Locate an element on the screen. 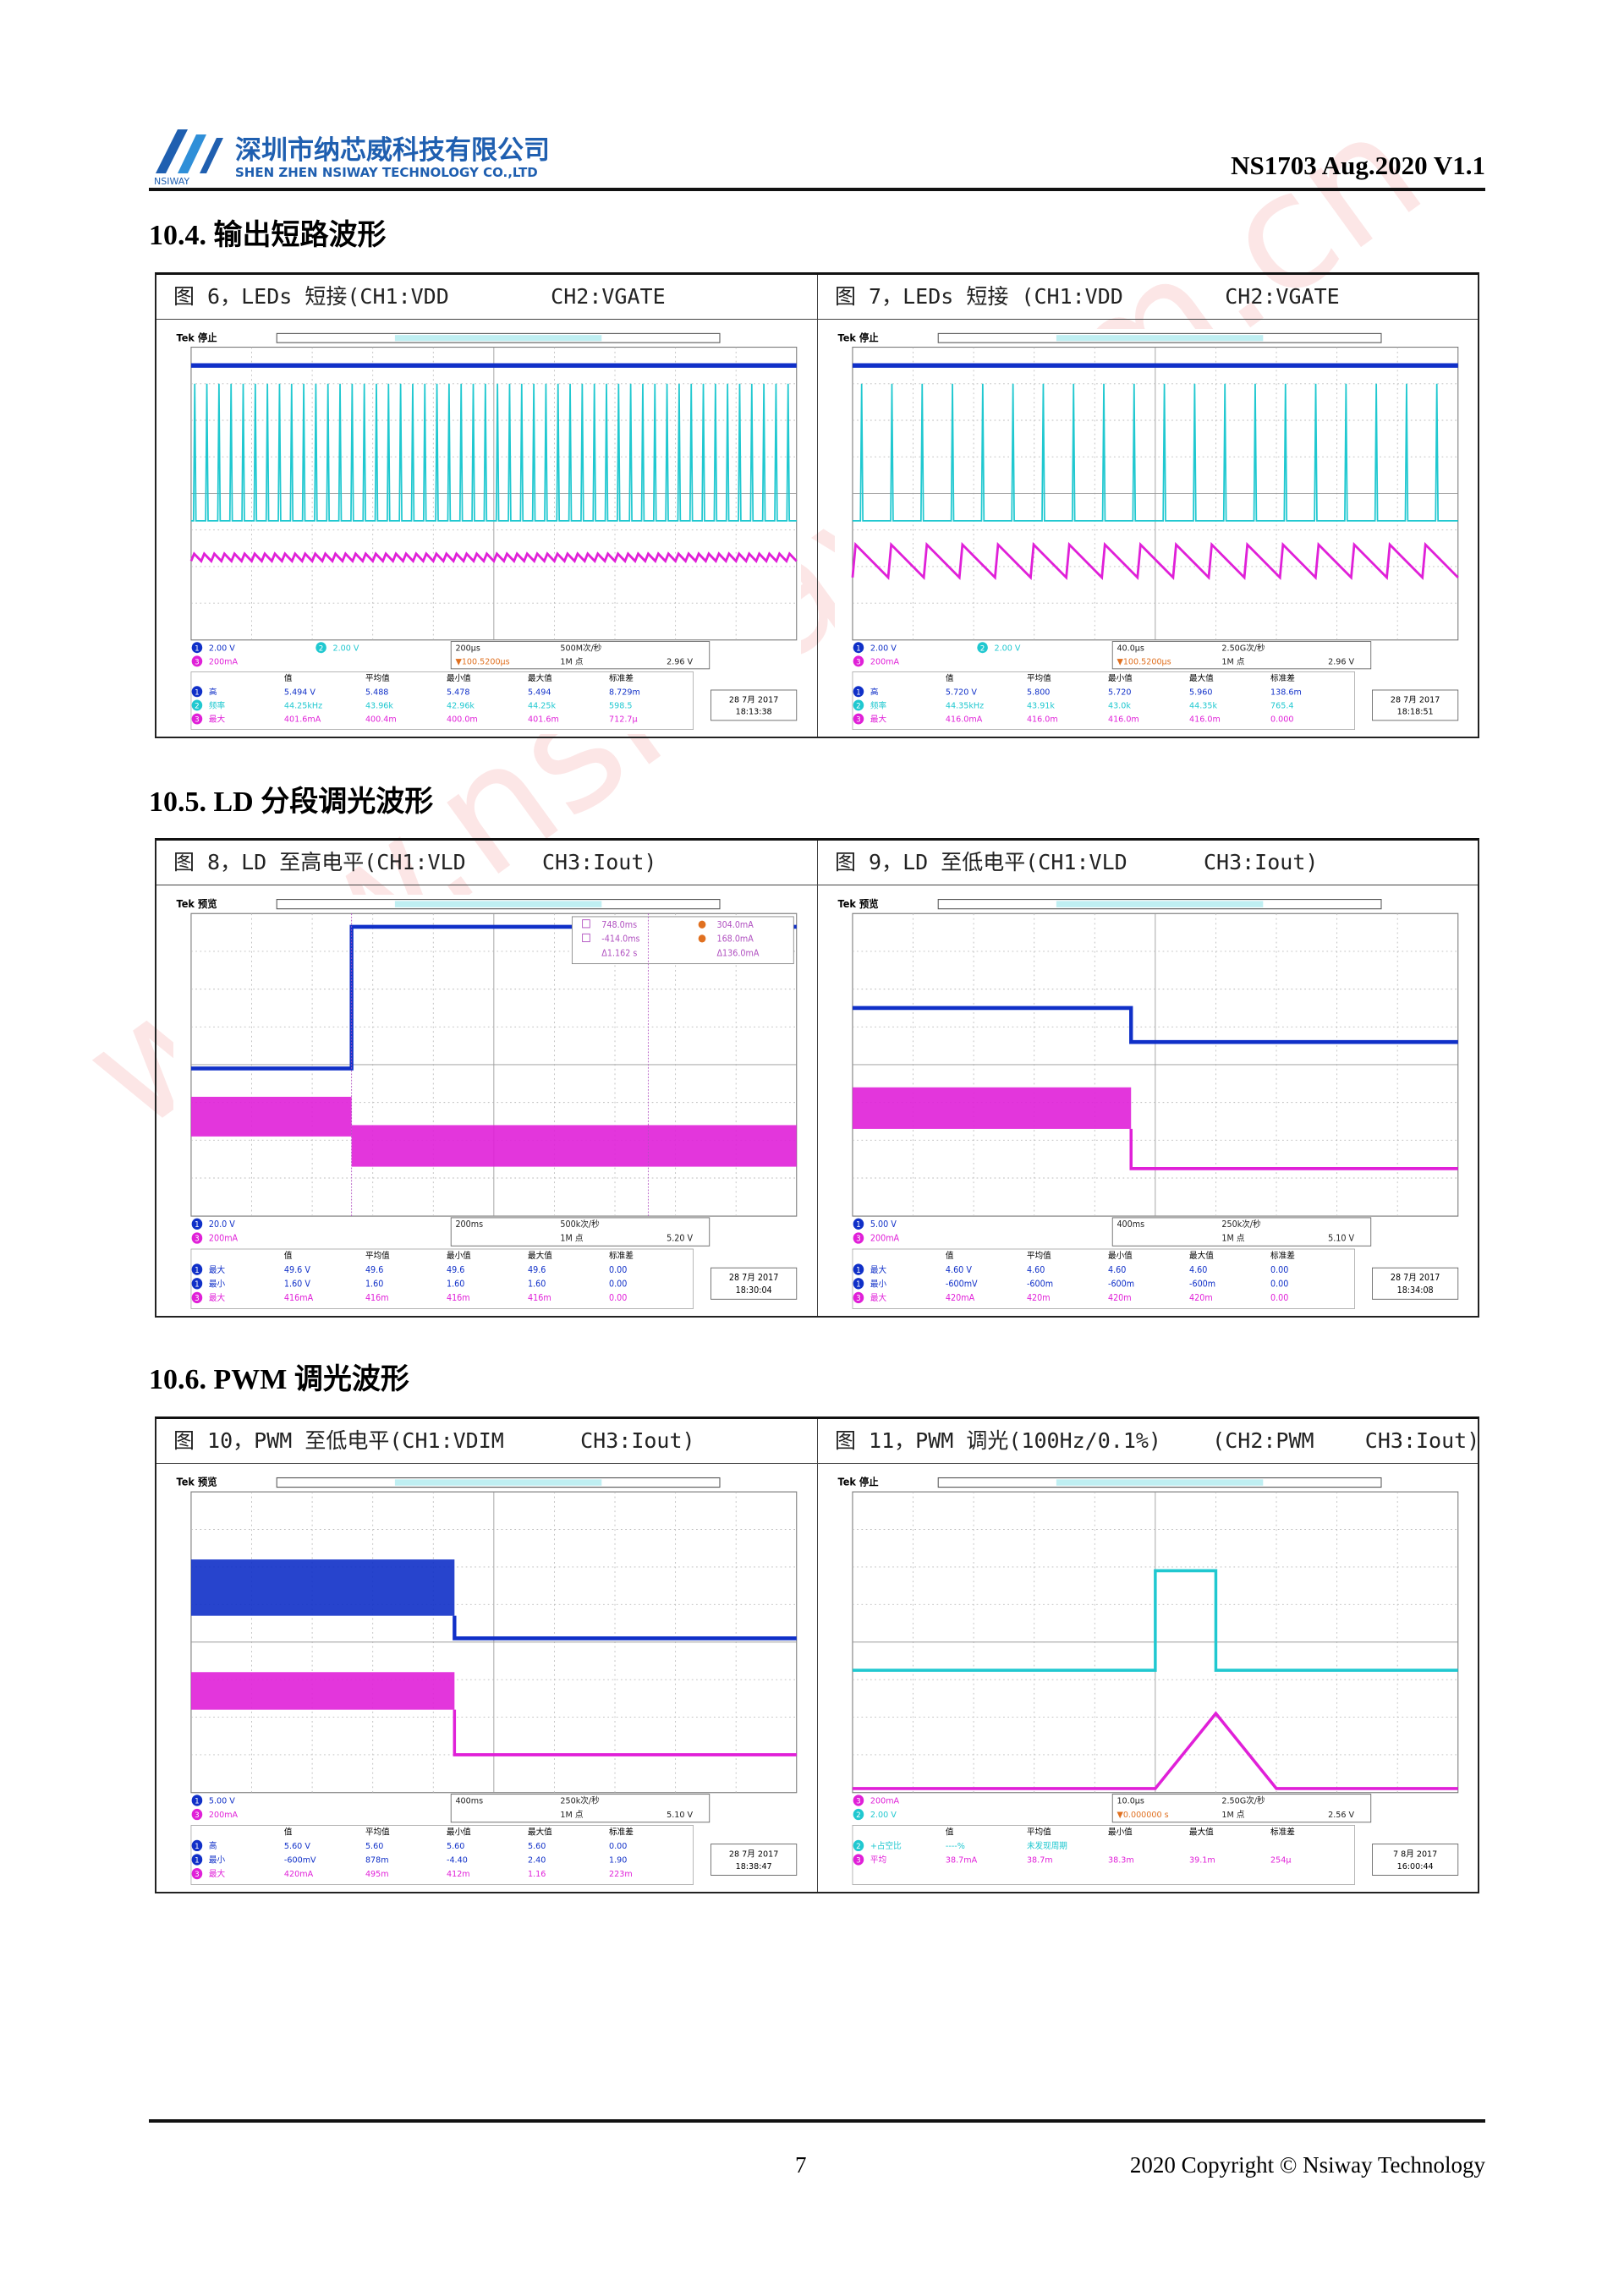 The width and height of the screenshot is (1624, 2296). meas-value: 1.90 is located at coordinates (618, 1860).